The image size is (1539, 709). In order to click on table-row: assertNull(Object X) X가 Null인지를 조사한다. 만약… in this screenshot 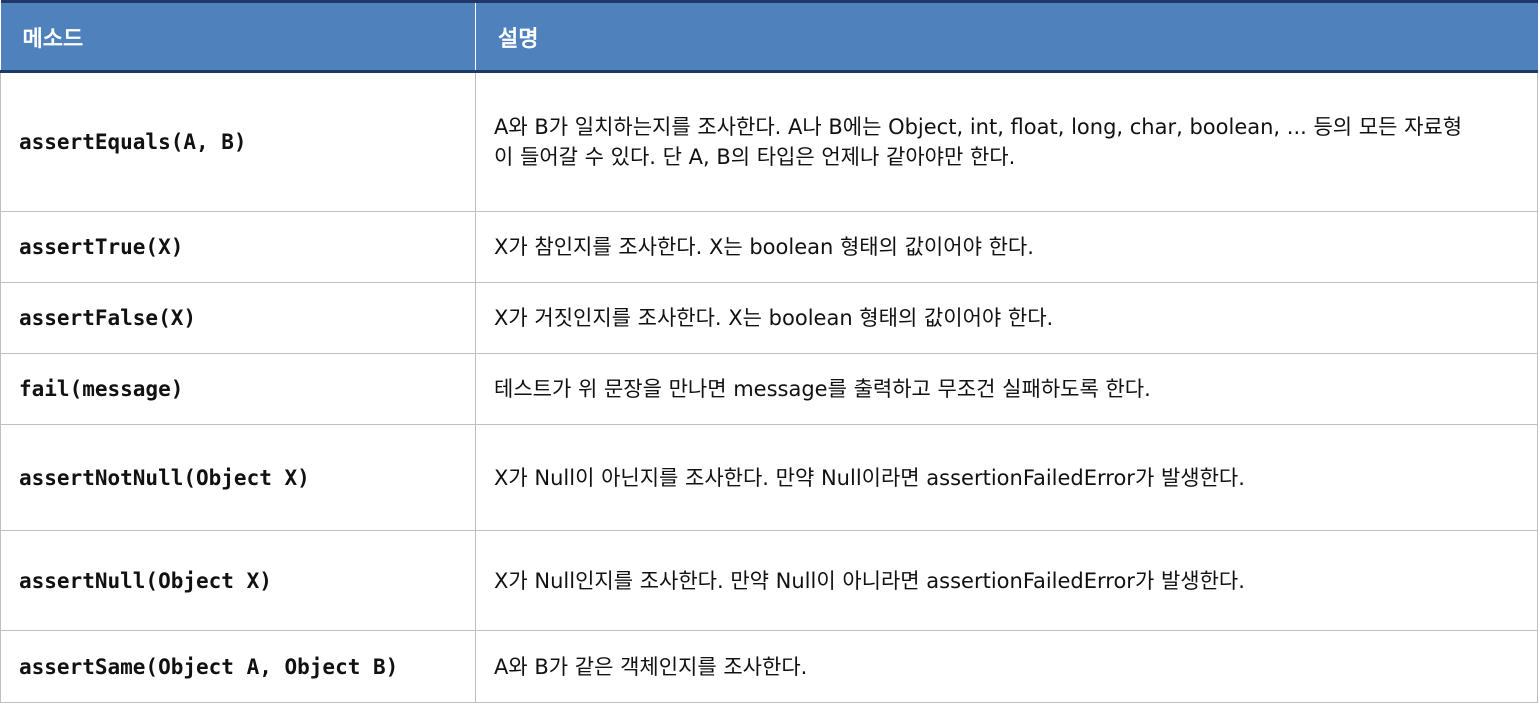, I will do `click(769, 580)`.